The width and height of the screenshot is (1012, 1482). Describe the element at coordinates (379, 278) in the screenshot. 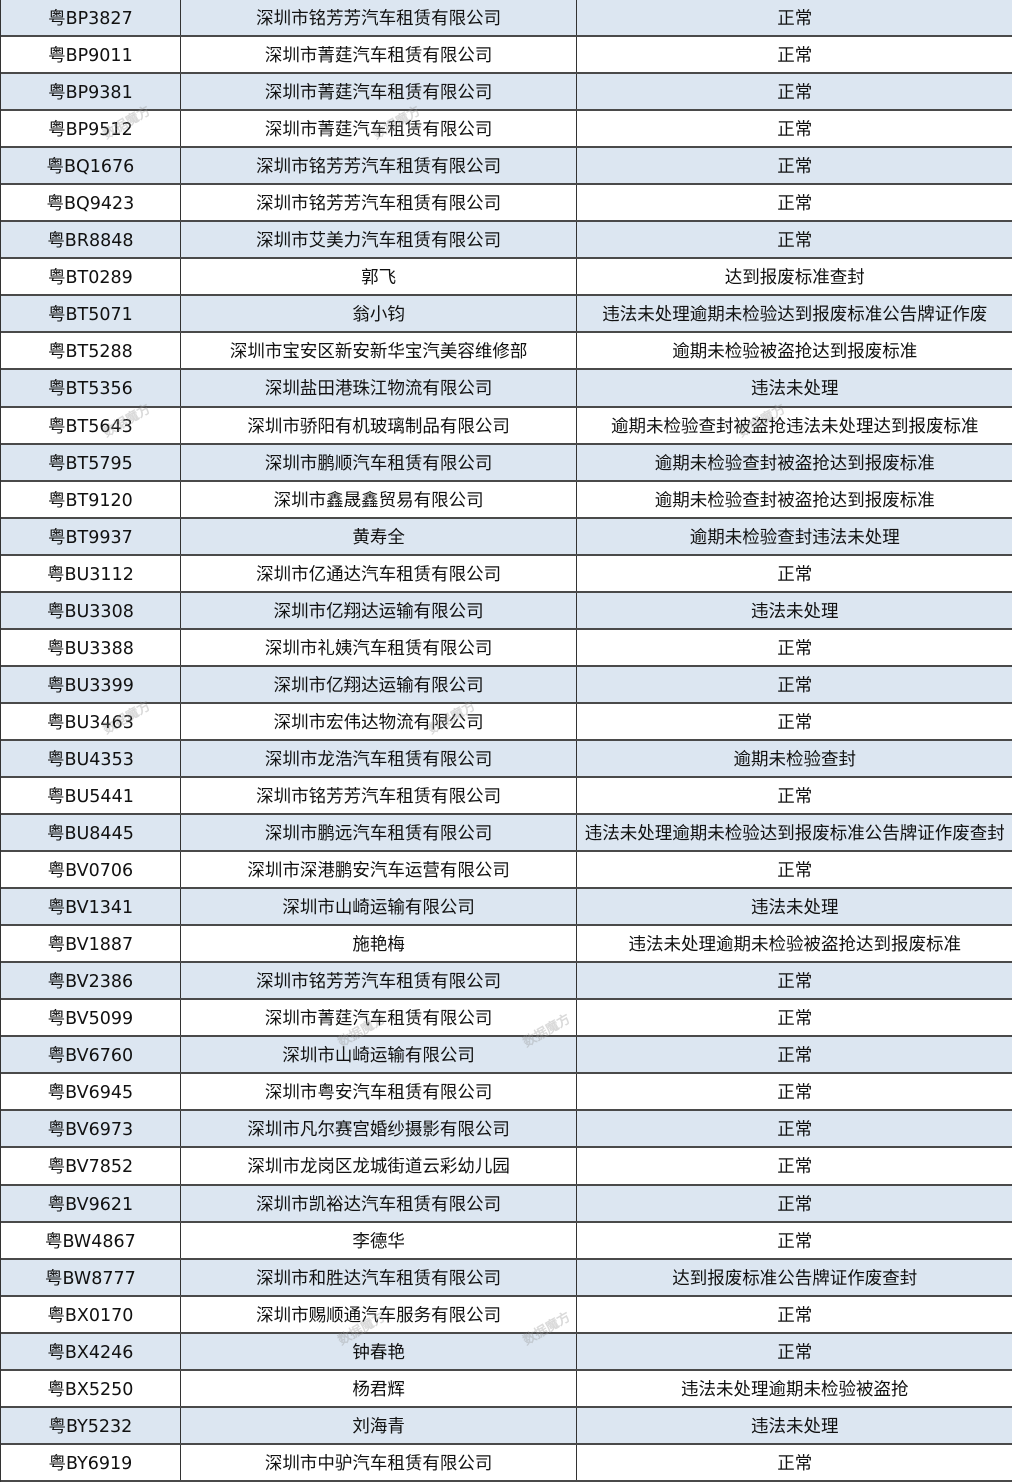

I see `owner-text: 郭飞` at that location.